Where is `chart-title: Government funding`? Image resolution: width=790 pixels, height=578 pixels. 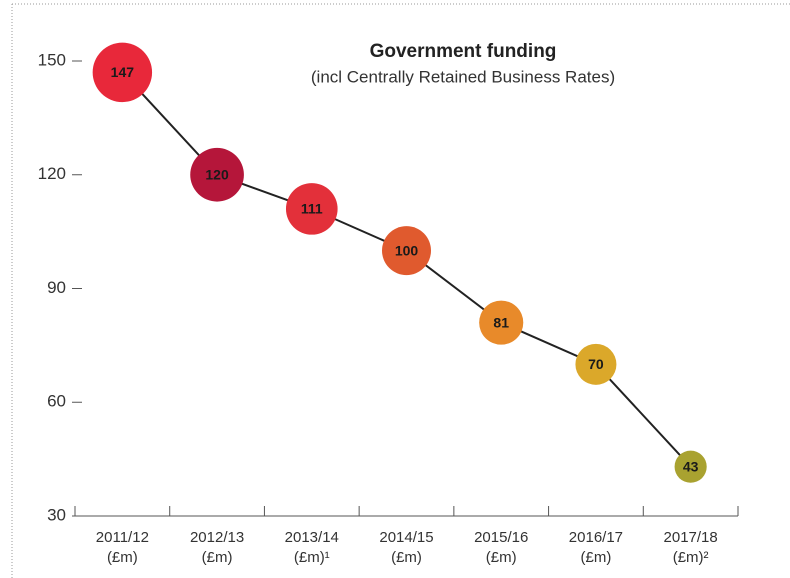 chart-title: Government funding is located at coordinates (463, 51).